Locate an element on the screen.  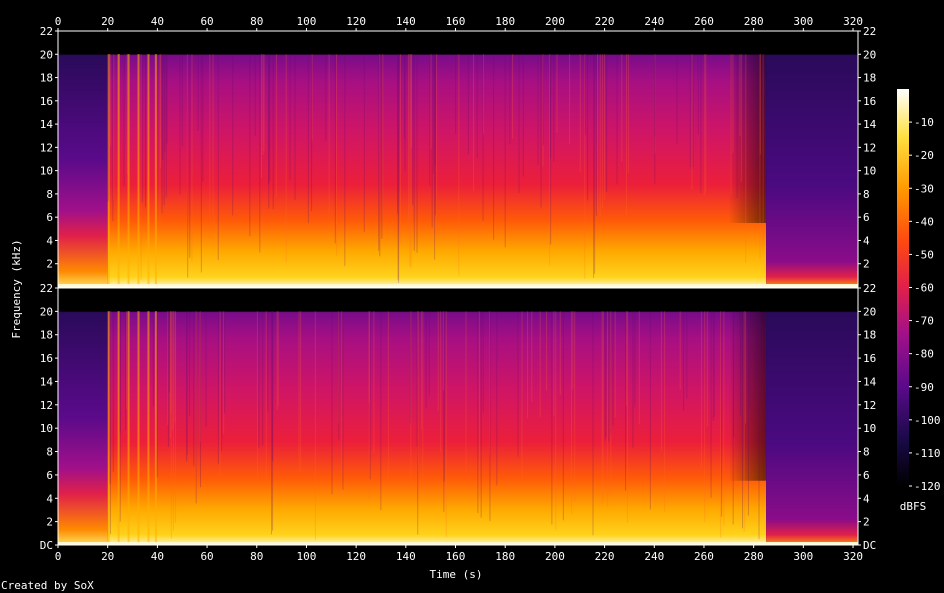
segment-outro is located at coordinates (812, 416).